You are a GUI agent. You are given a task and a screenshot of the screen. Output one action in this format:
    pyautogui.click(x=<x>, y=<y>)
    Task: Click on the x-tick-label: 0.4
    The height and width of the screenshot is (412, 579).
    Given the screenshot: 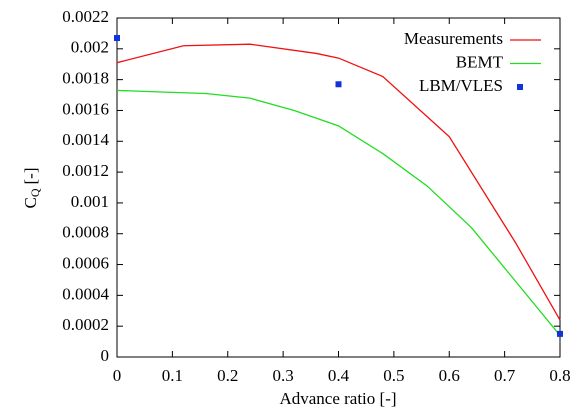 What is the action you would take?
    pyautogui.click(x=339, y=375)
    